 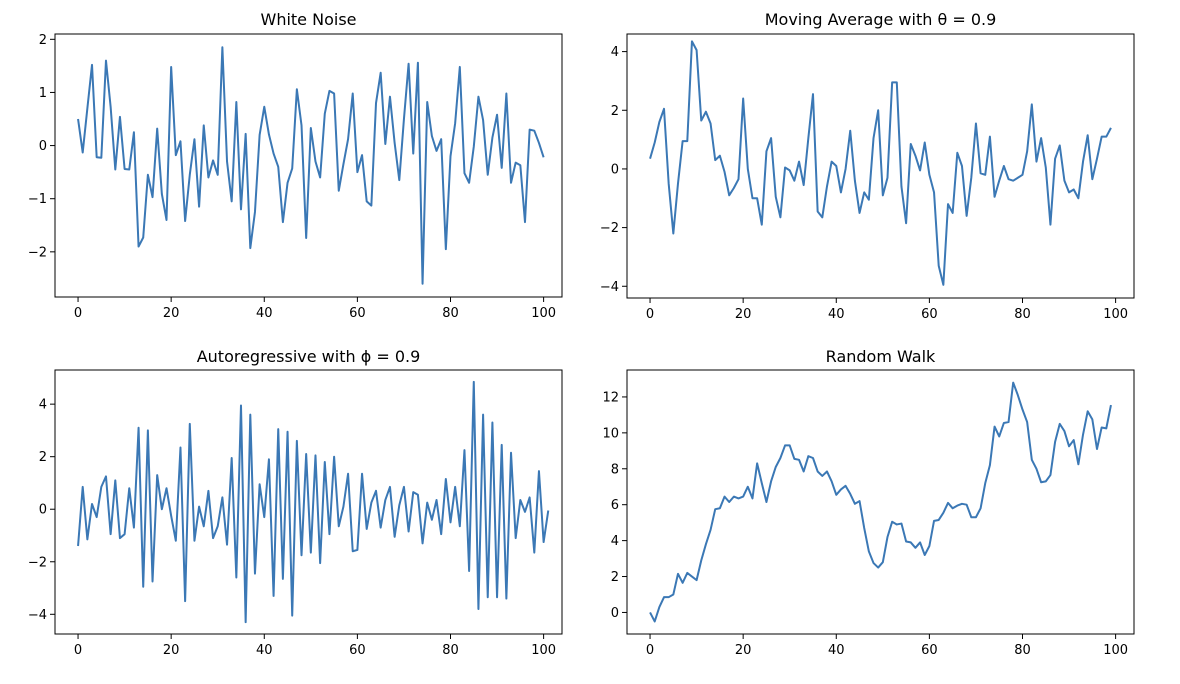 What do you see at coordinates (43, 93) in the screenshot?
I see `y-tick-label: 1` at bounding box center [43, 93].